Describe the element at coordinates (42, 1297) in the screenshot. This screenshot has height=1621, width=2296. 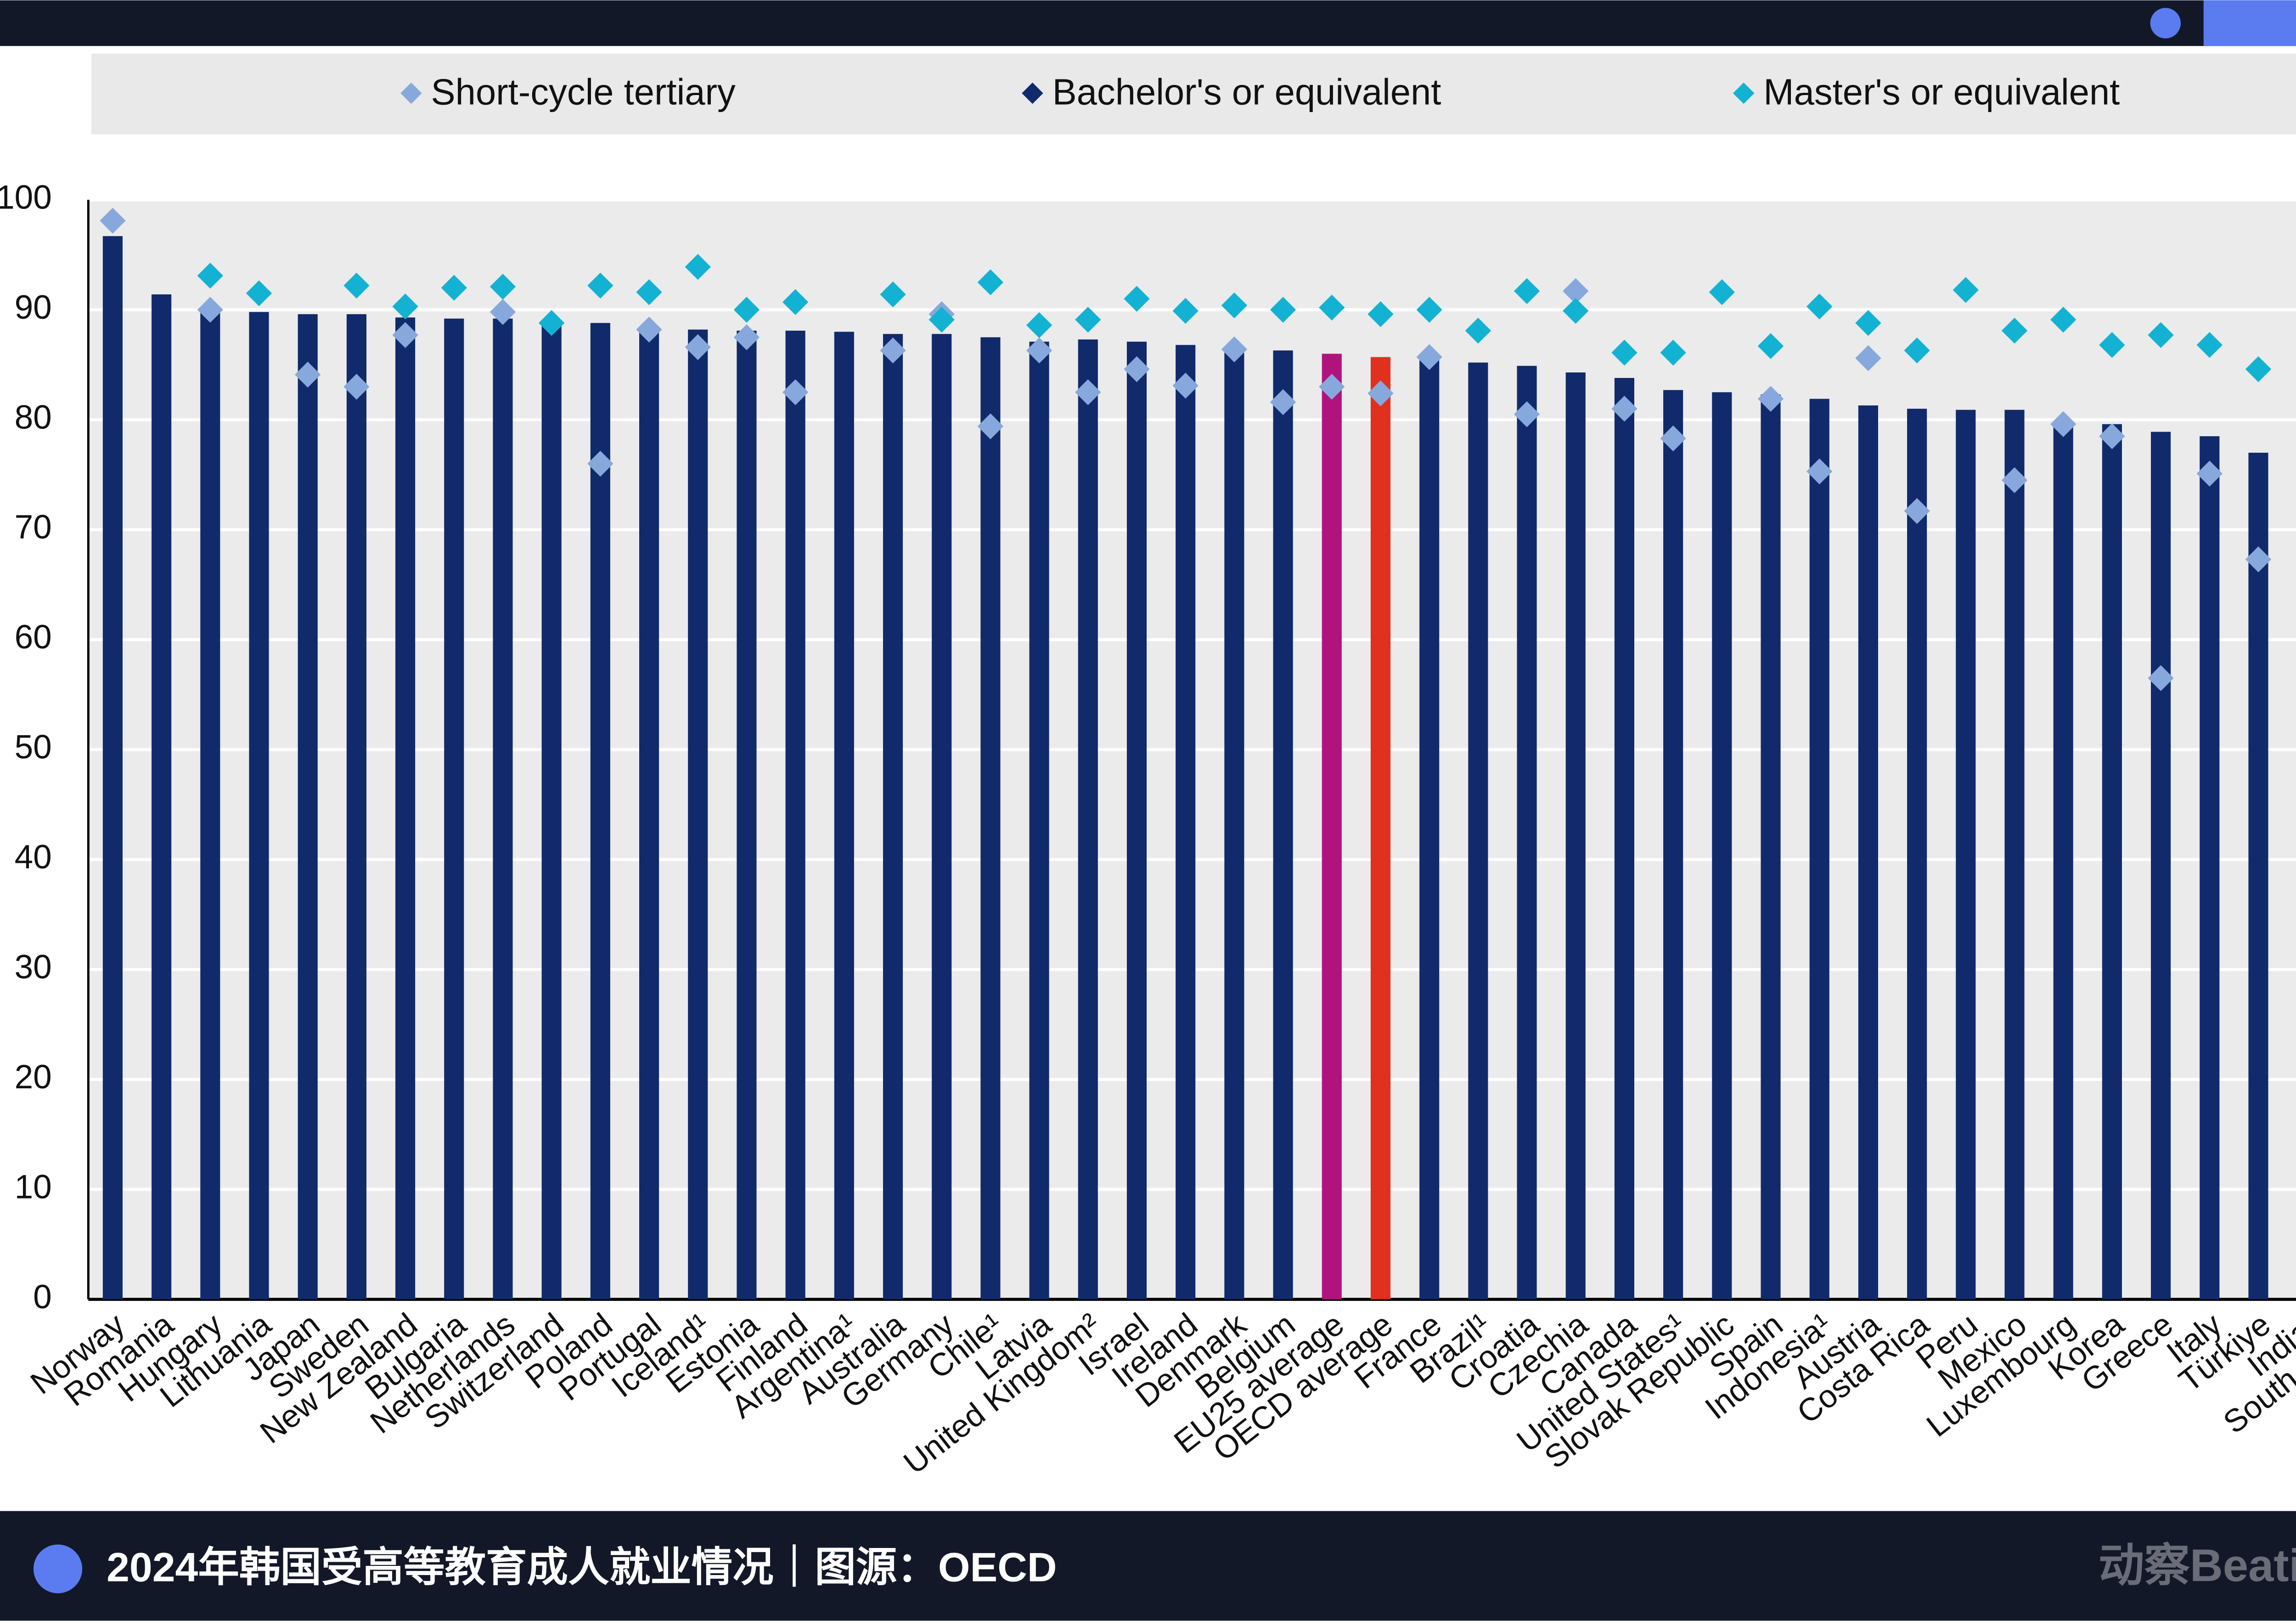
I see `y-tick-label: 0` at that location.